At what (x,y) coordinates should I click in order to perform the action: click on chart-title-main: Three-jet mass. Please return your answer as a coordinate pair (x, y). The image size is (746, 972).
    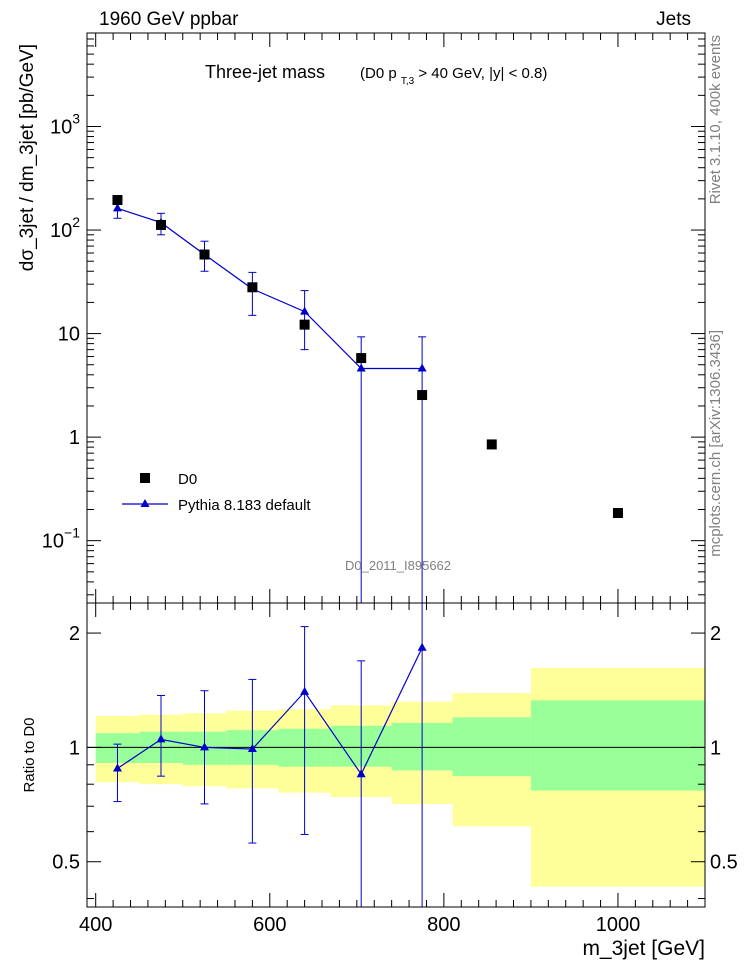
    Looking at the image, I should click on (265, 72).